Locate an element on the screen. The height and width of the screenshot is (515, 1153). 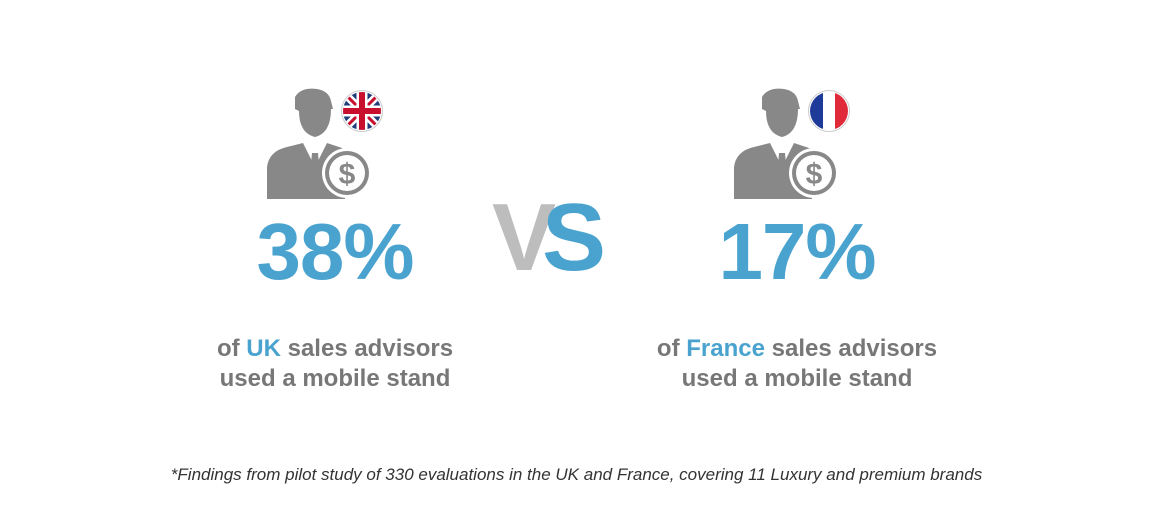
uk-caption-line2: used a mobile stand is located at coordinates (335, 378).